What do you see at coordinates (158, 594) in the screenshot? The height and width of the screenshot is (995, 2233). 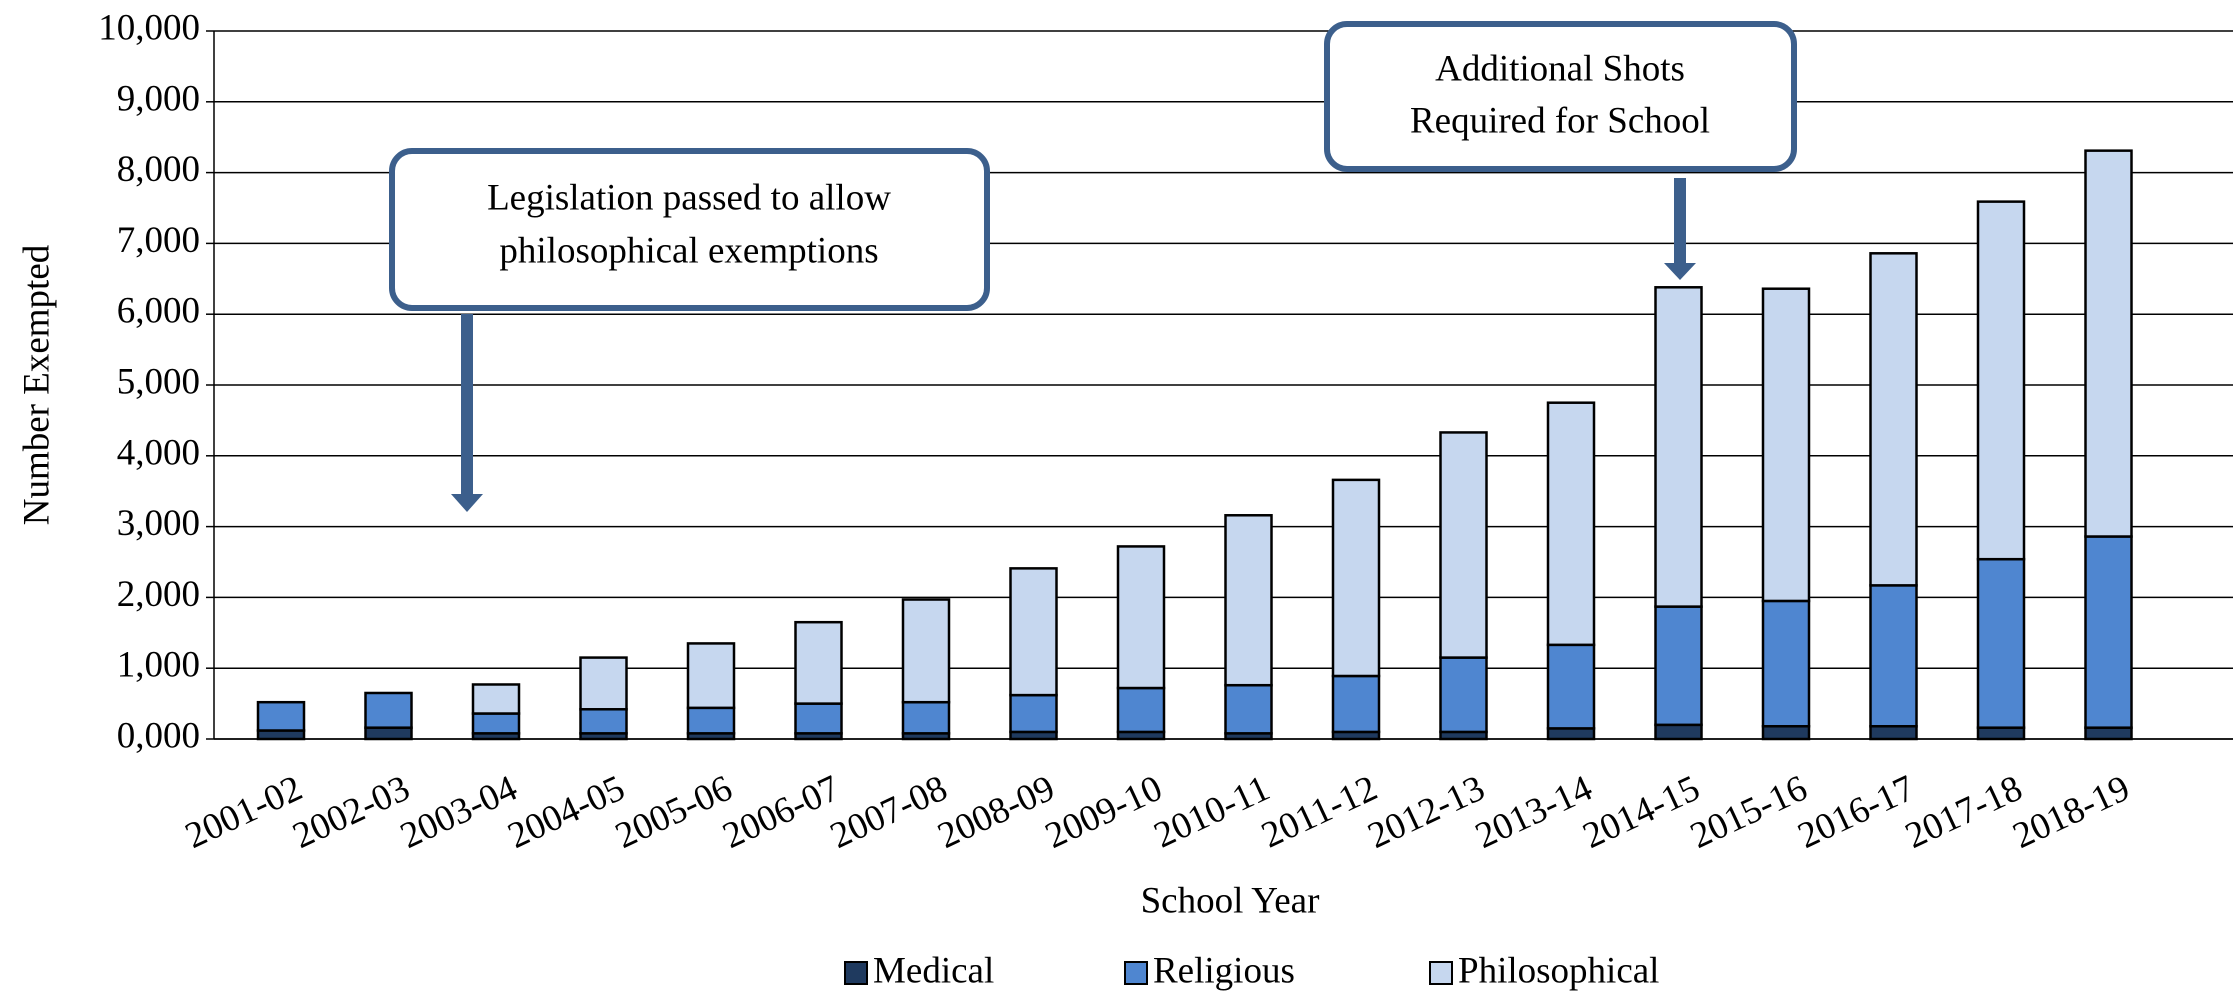 I see `y-tick-label: 2,000` at bounding box center [158, 594].